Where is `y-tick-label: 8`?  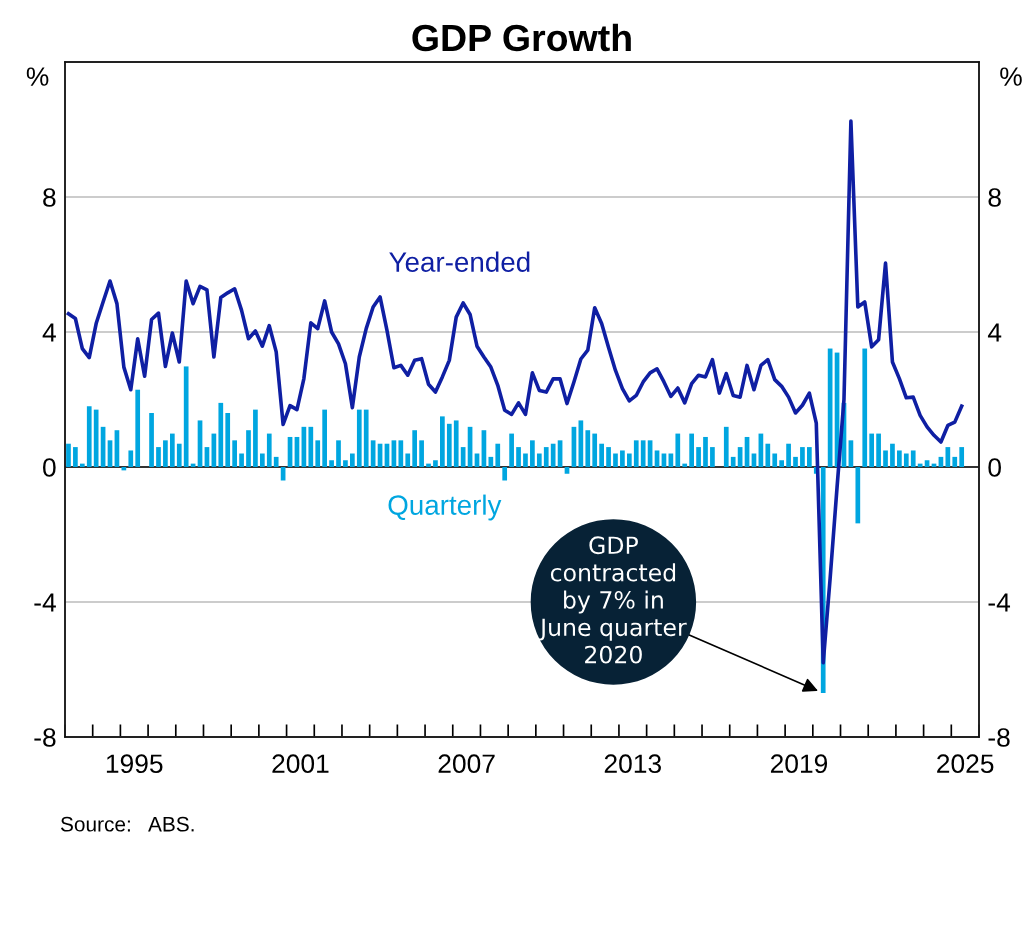
y-tick-label: 8 is located at coordinates (49, 197).